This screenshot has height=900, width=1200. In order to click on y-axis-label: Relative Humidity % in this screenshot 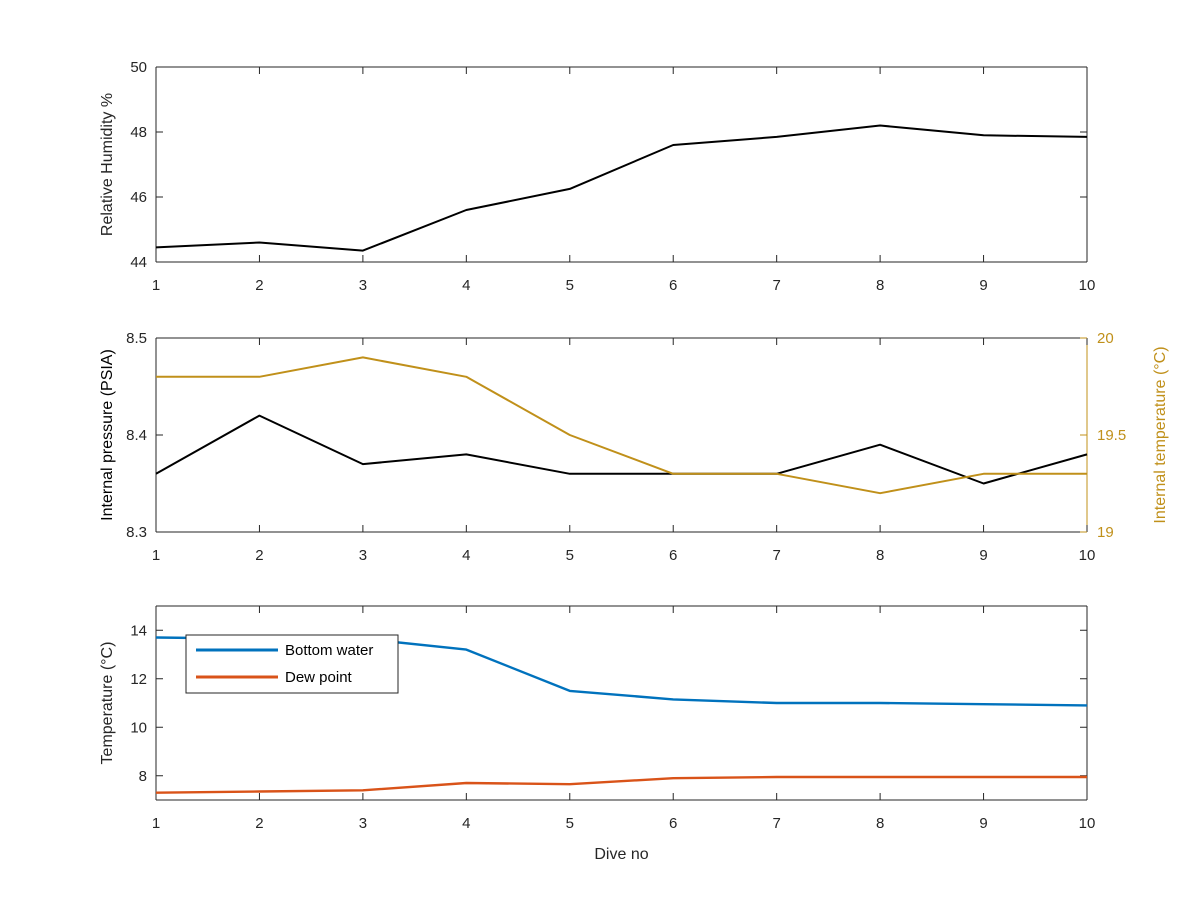, I will do `click(107, 164)`.